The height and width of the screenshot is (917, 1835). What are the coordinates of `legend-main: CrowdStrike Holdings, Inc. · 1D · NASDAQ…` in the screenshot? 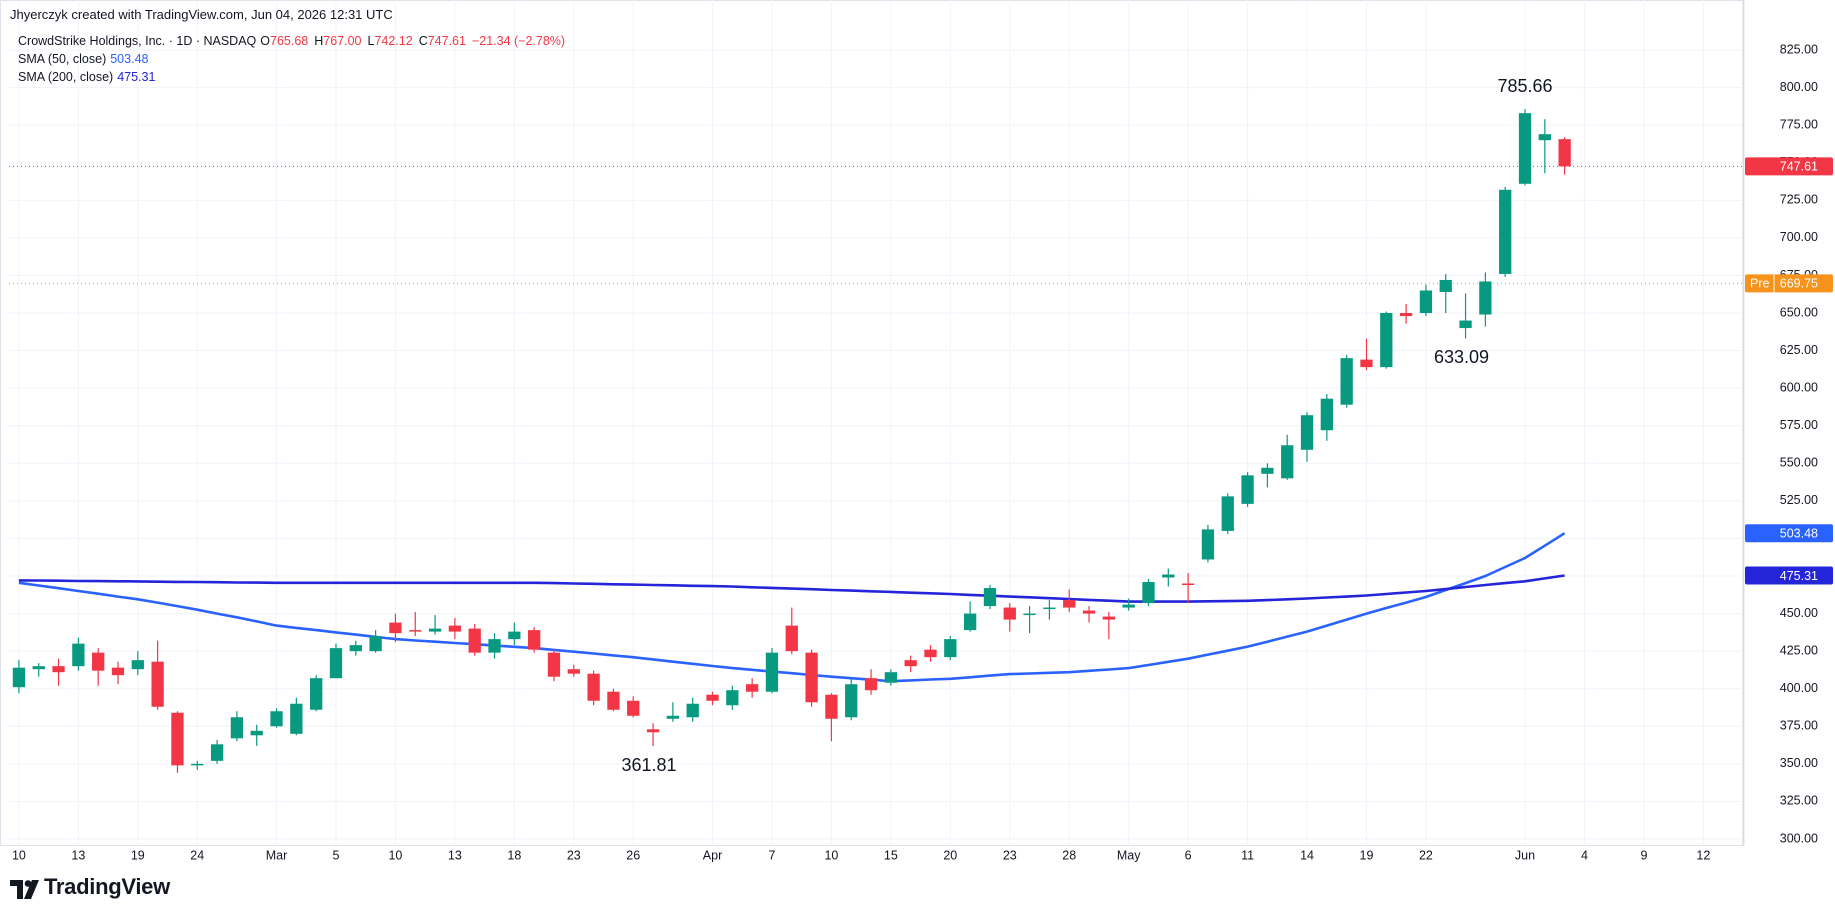 It's located at (293, 41).